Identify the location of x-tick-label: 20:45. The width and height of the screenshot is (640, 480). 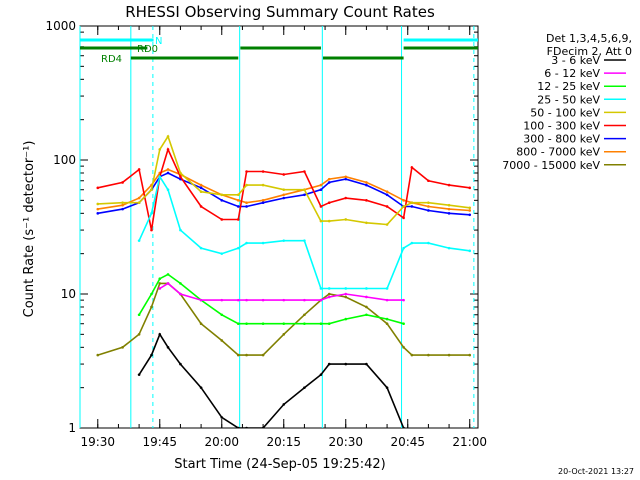
(407, 442).